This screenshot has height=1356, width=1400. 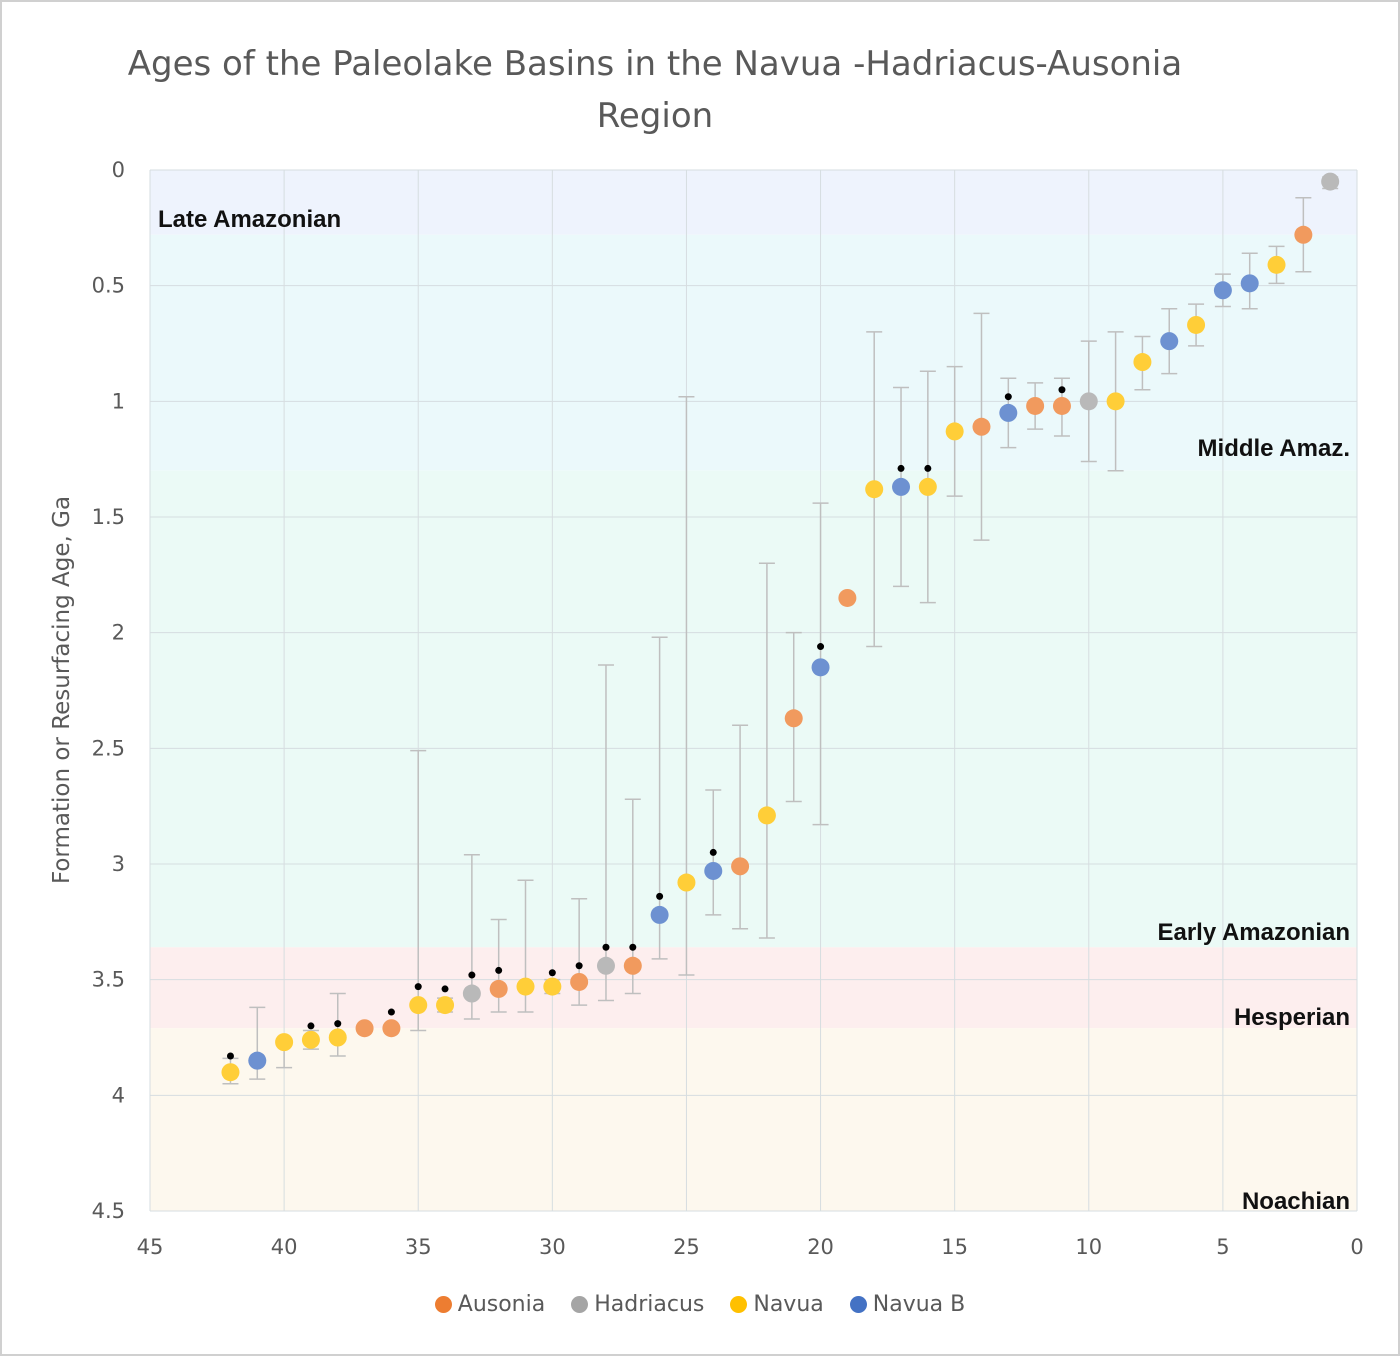 I want to click on y-tick-label: 0.5, so click(x=108, y=286).